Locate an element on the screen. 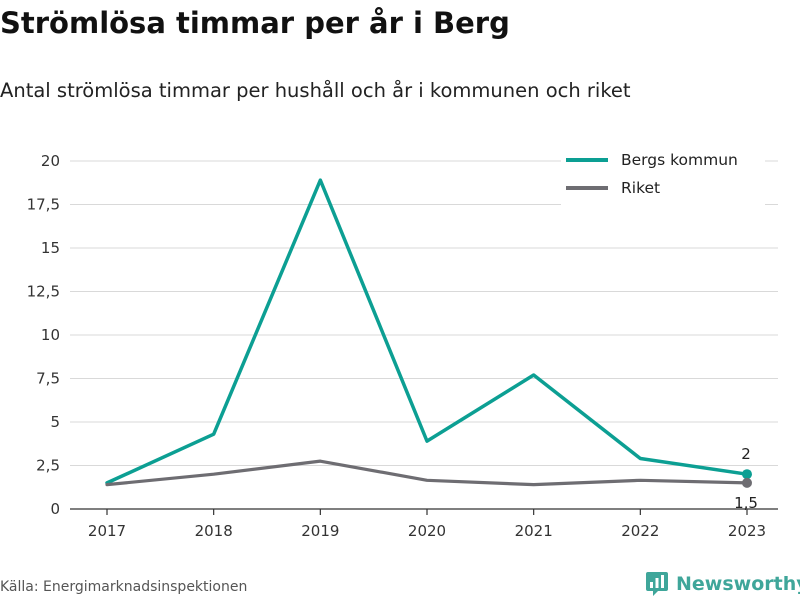  y-tick-label: 2,5 is located at coordinates (48, 466).